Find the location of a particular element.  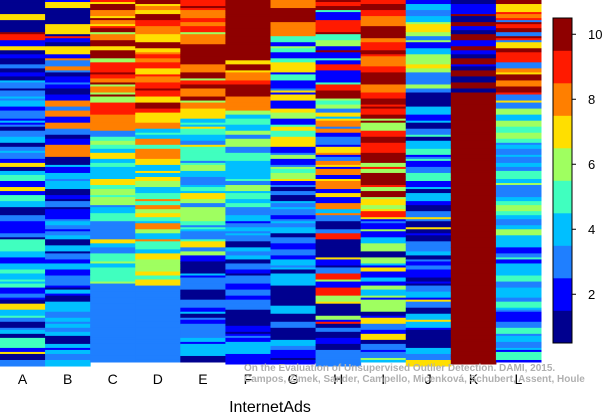

column-label-F: F is located at coordinates (248, 379).